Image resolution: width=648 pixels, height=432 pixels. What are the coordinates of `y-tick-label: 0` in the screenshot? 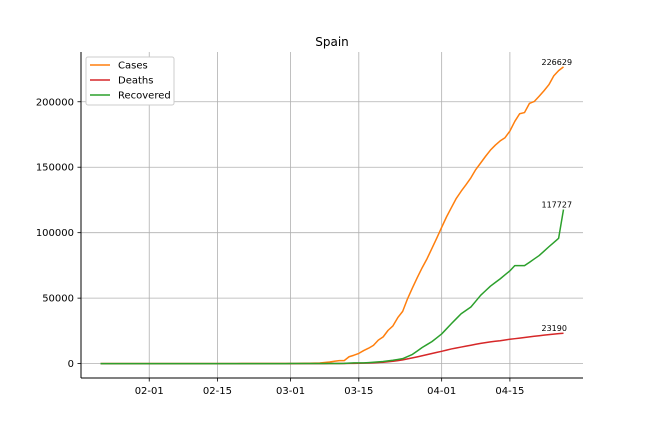 It's located at (71, 364).